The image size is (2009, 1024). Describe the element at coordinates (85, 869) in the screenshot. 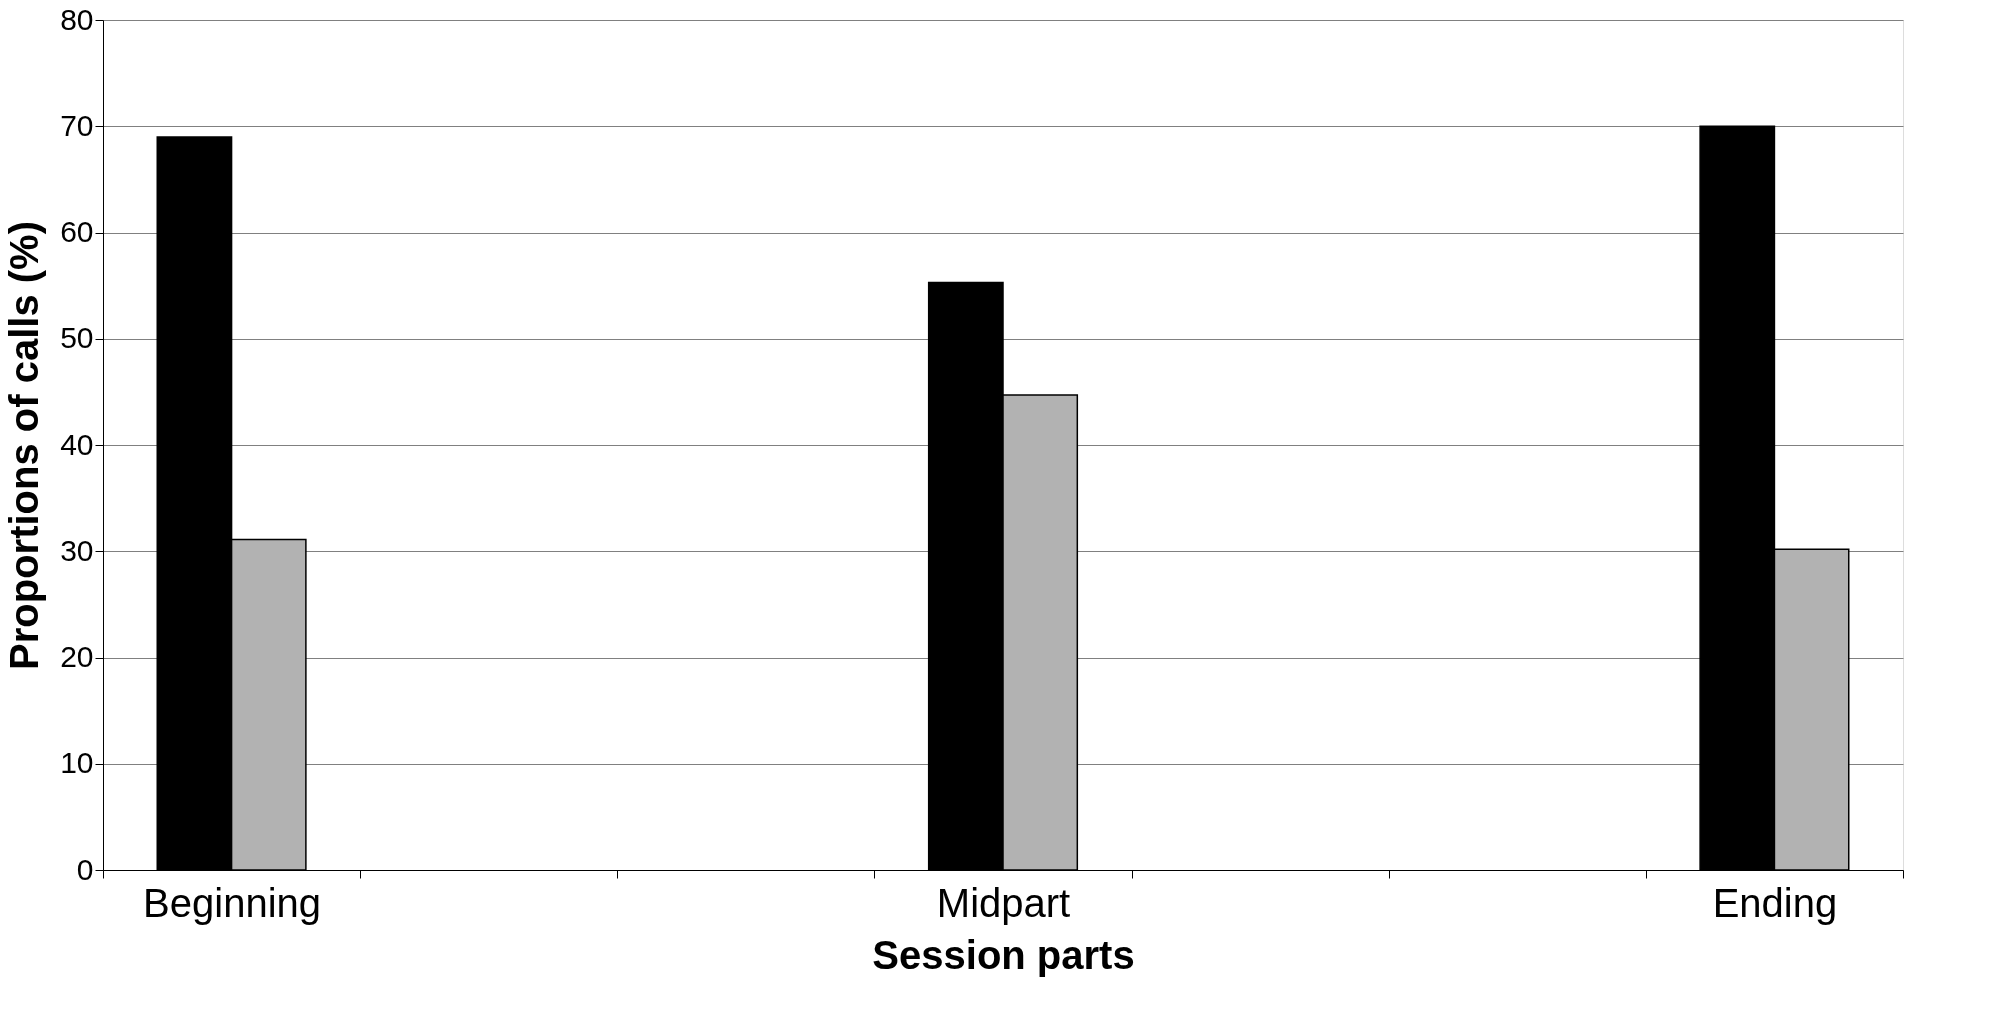

I see `y-tick-label: 0` at that location.